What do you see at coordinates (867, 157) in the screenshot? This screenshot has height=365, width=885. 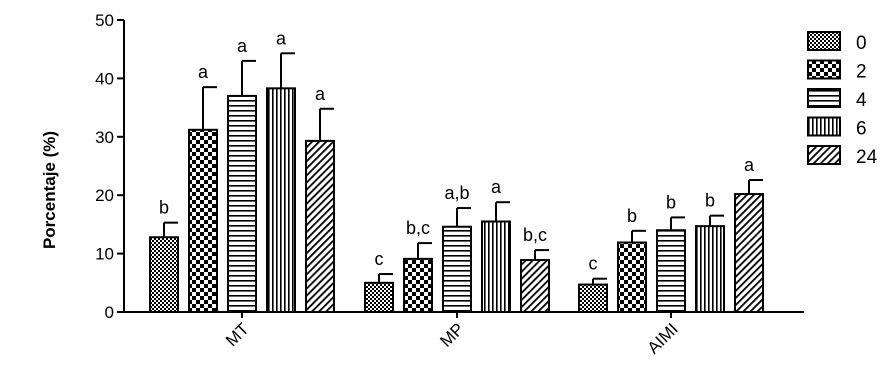 I see `legend-label: 24` at bounding box center [867, 157].